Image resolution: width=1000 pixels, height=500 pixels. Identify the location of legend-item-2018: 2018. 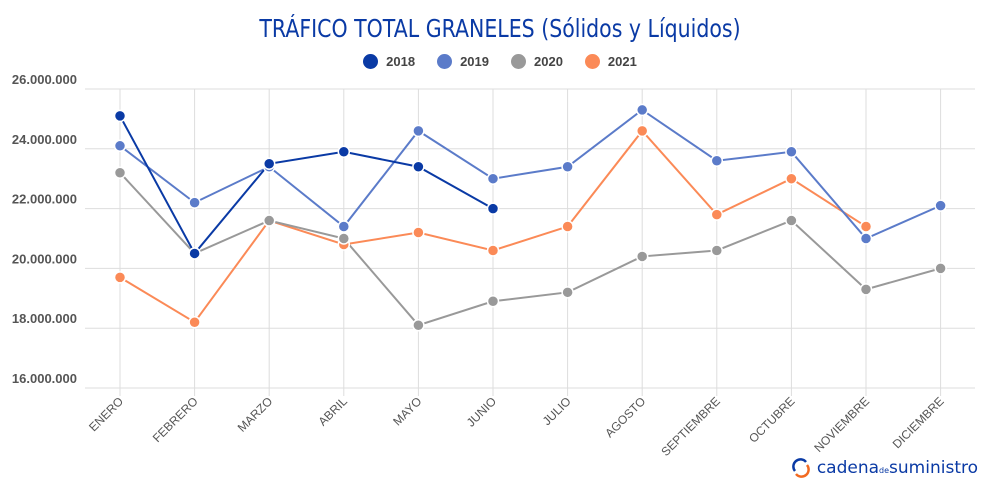
(389, 61).